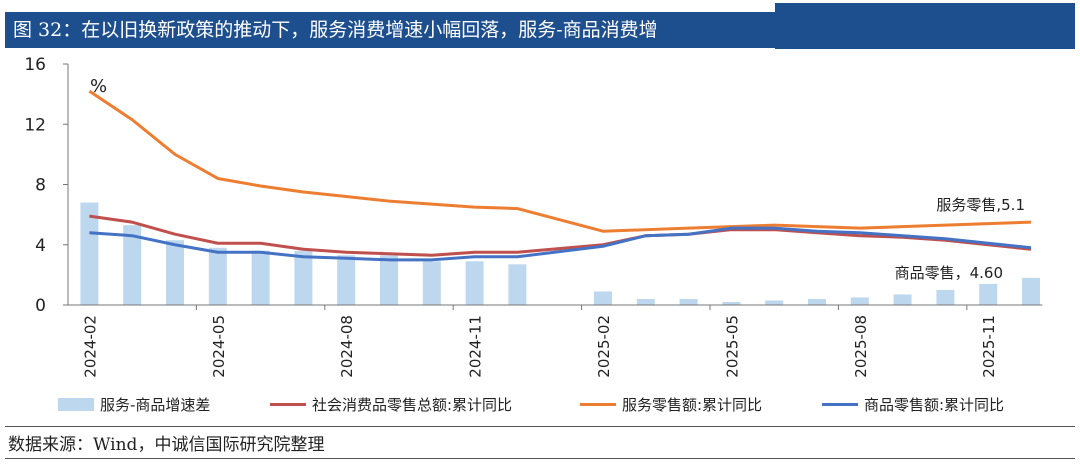 The height and width of the screenshot is (470, 1080). I want to click on y-tick-label: 12, so click(35, 125).